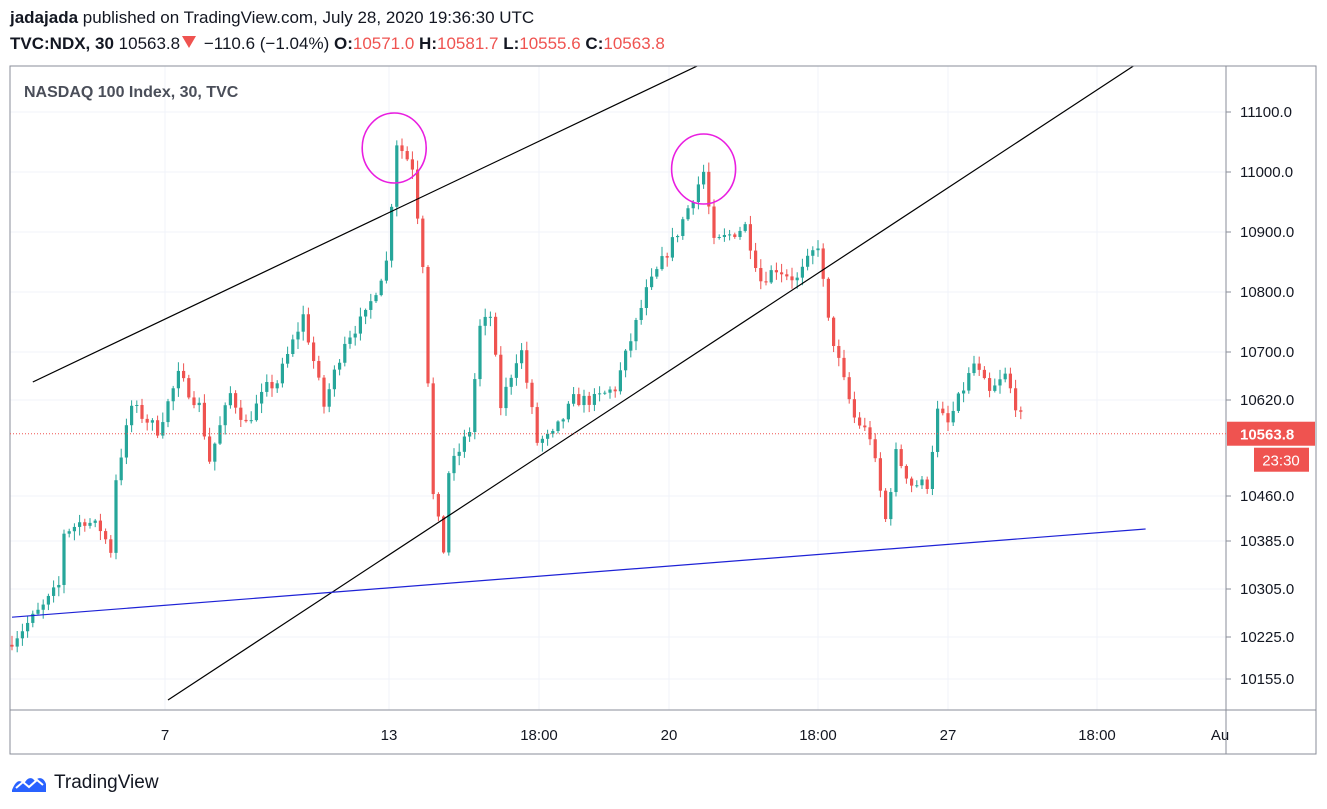 This screenshot has width=1327, height=809. Describe the element at coordinates (189, 42) in the screenshot. I see `down-arrow-icon` at that location.